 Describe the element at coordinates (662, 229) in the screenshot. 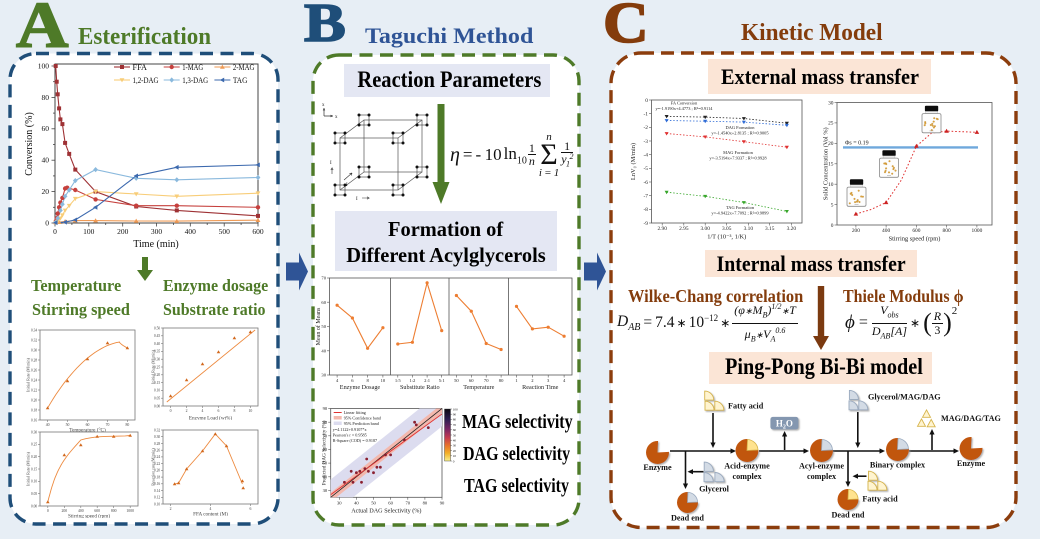

I see `svg-text: 2.90` at that location.